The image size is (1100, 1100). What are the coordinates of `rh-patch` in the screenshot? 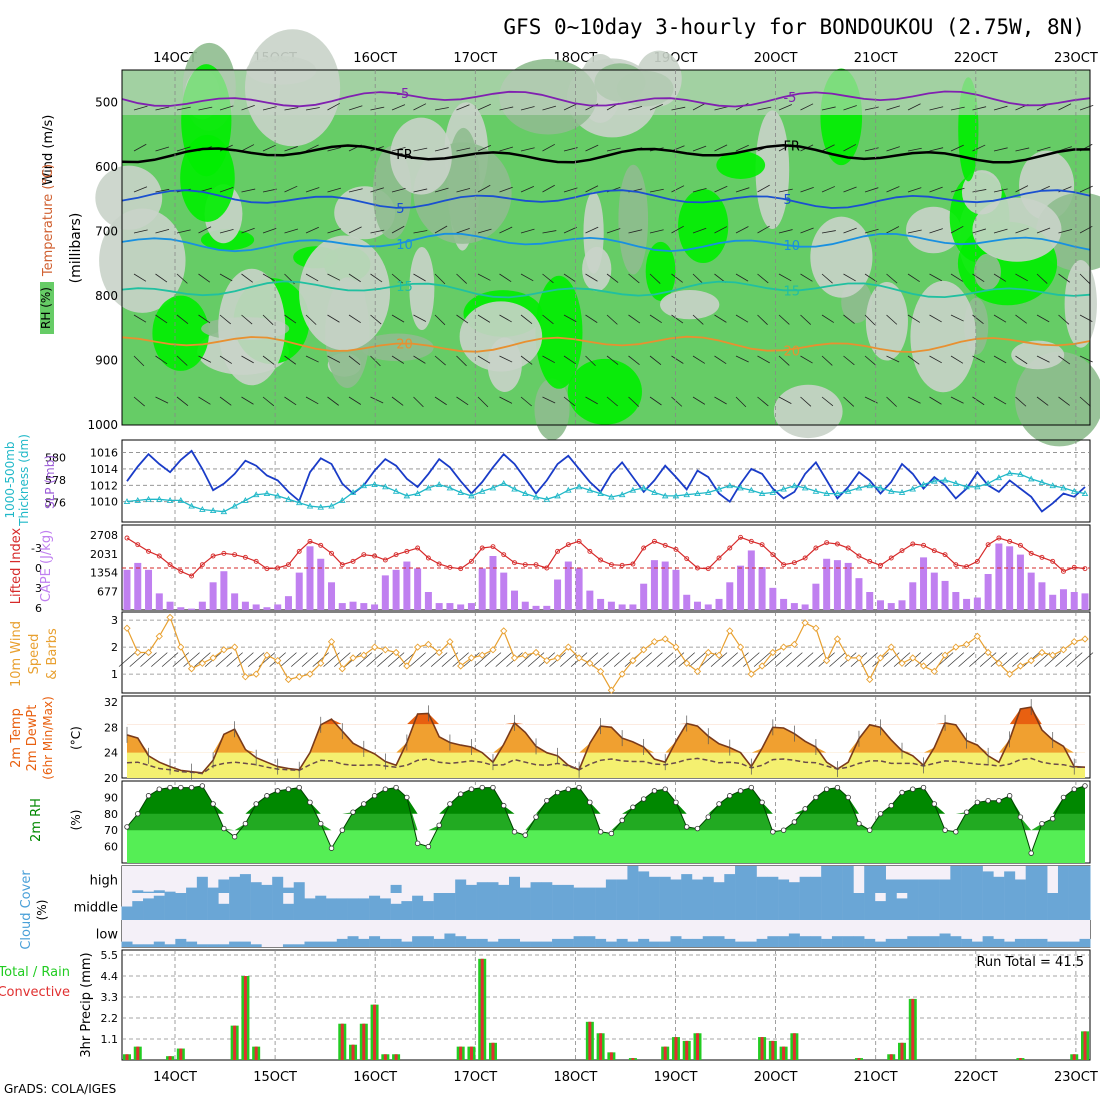 It's located at (1017, 229).